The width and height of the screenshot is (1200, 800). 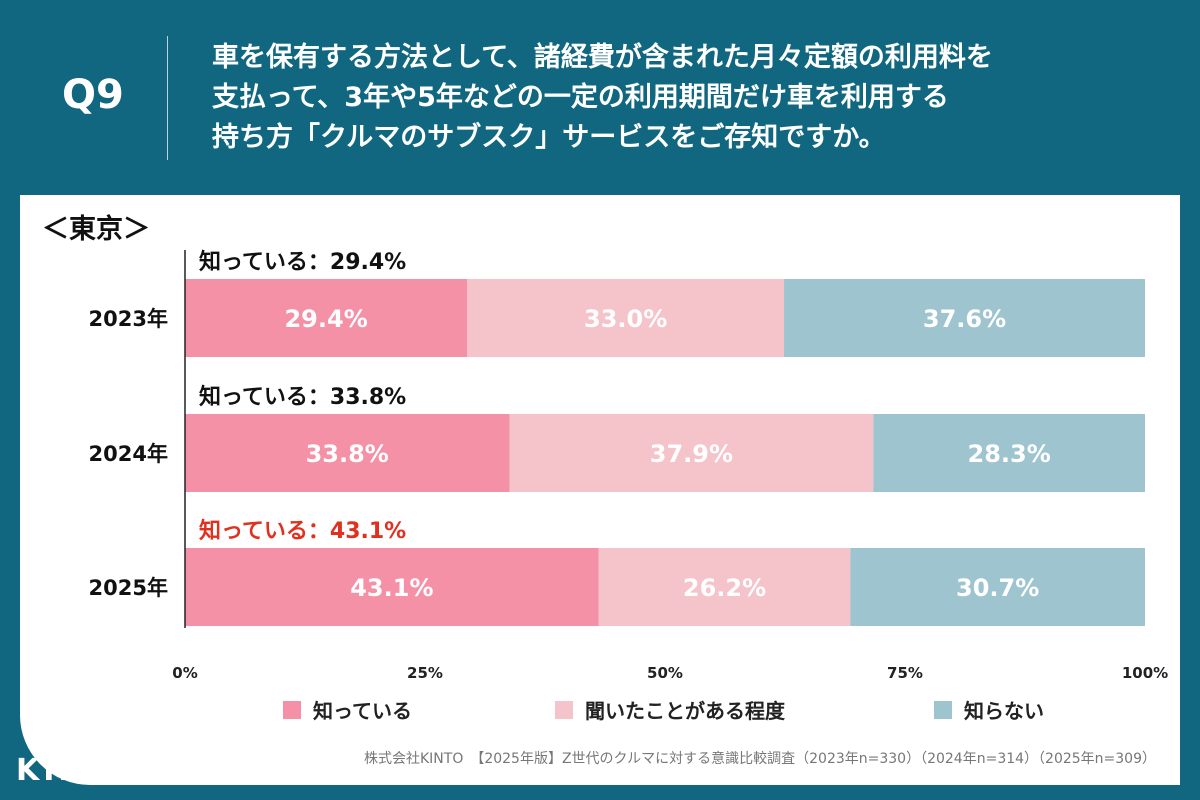 I want to click on annotation-label: 知っている：29.4%, so click(x=302, y=262).